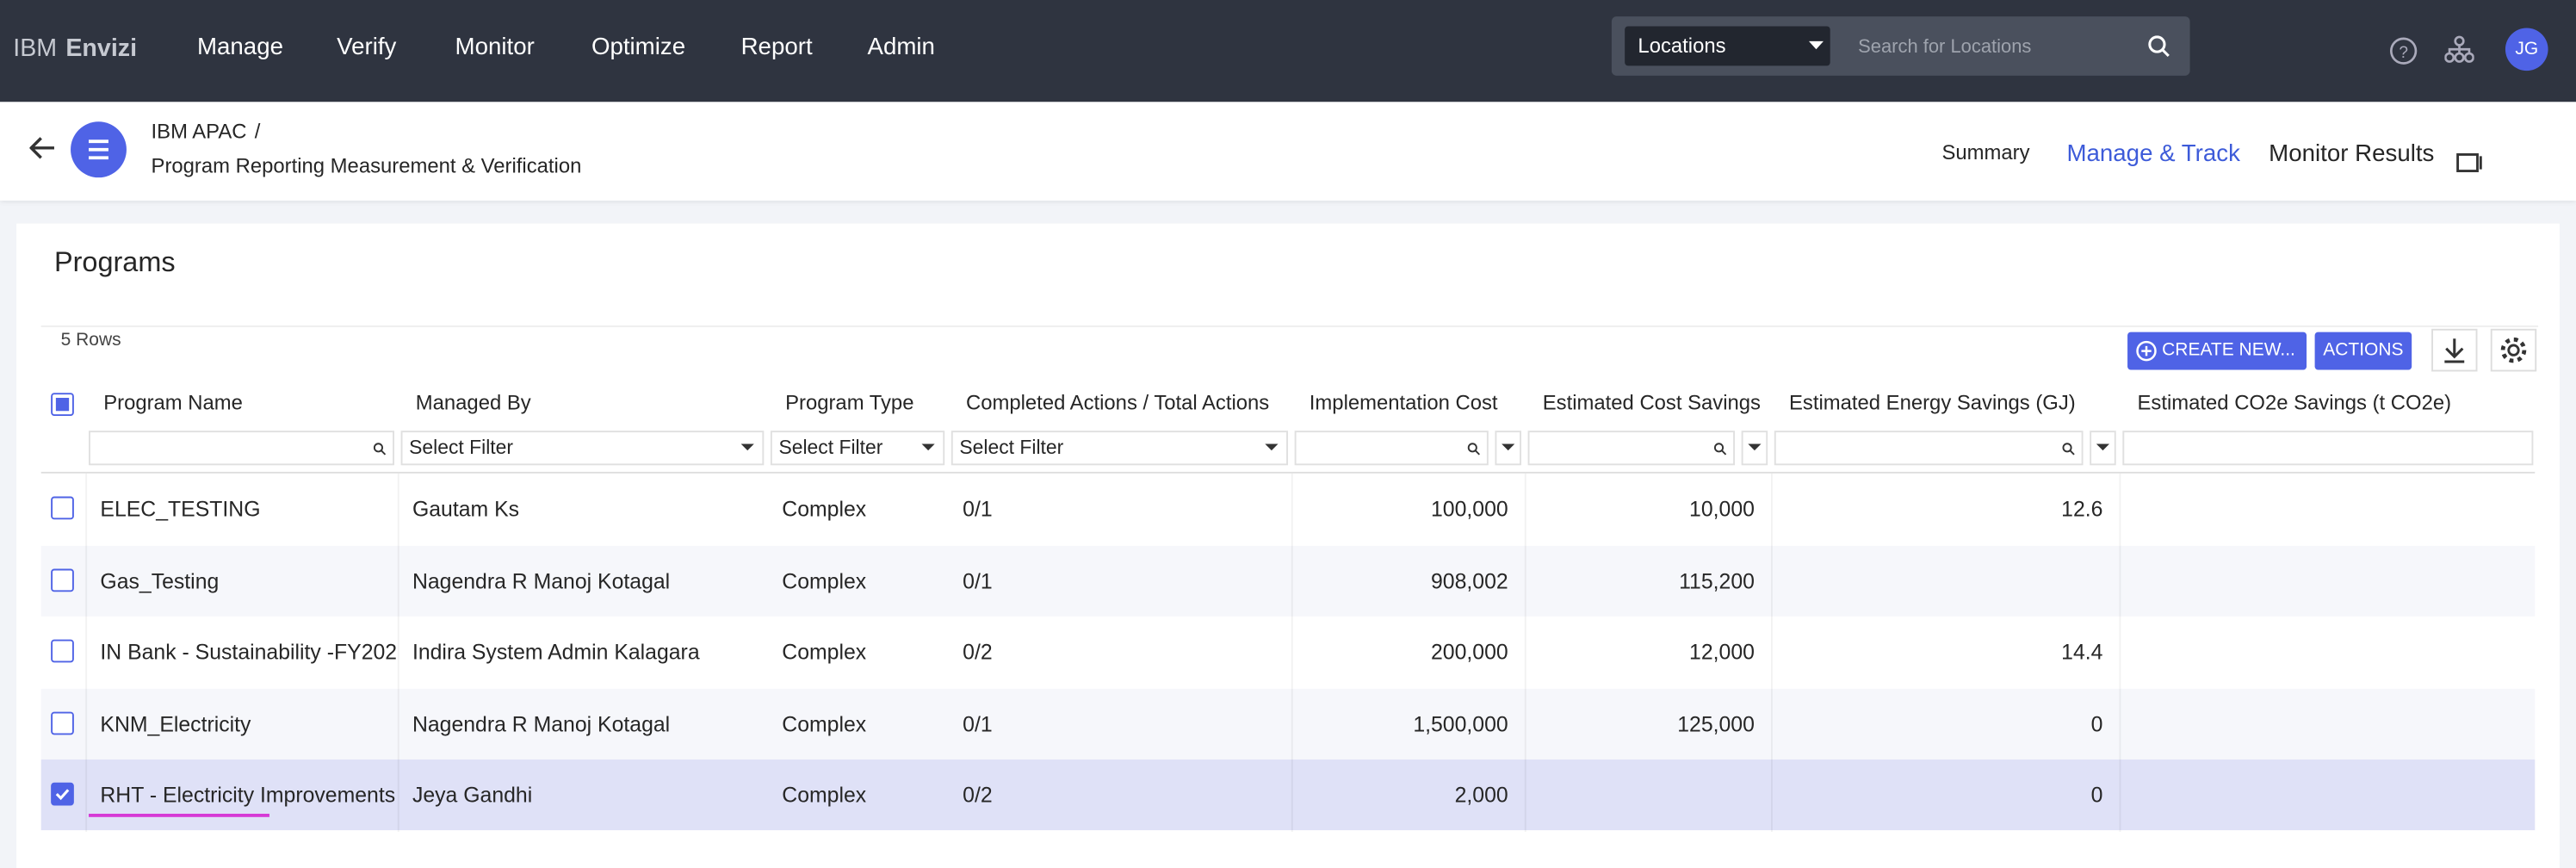  Describe the element at coordinates (473, 403) in the screenshot. I see `column-header: Managed By` at that location.